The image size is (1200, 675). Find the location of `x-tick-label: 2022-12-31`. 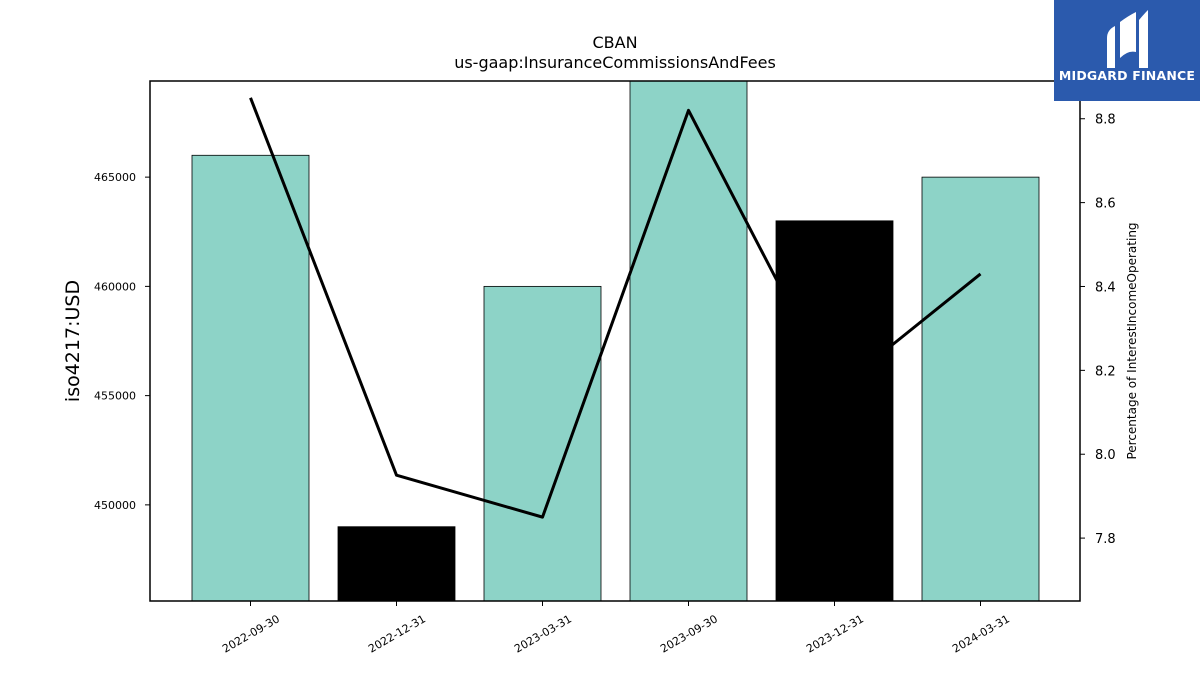

x-tick-label: 2022-12-31 is located at coordinates (397, 633).